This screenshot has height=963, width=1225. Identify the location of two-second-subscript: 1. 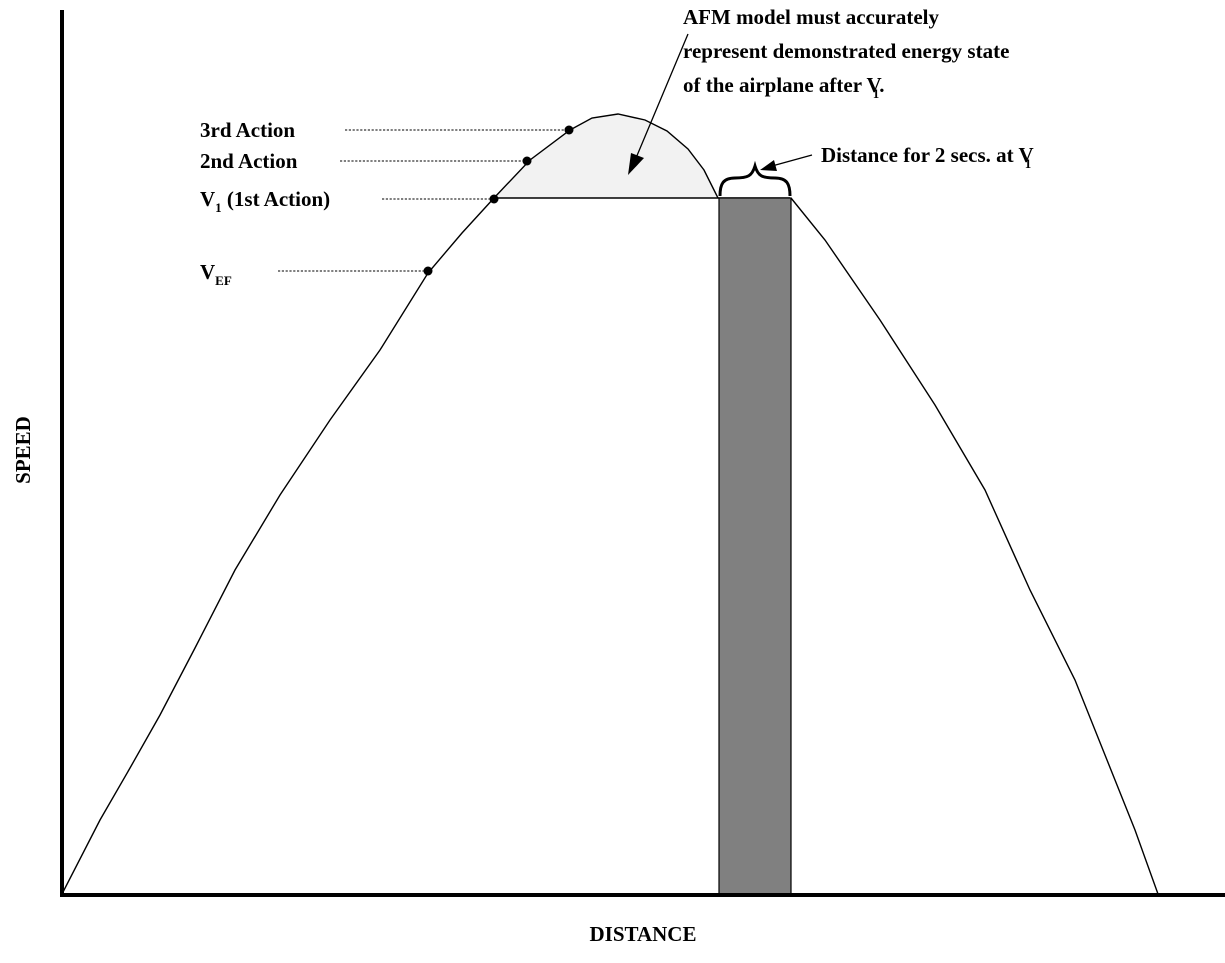
(1028, 163).